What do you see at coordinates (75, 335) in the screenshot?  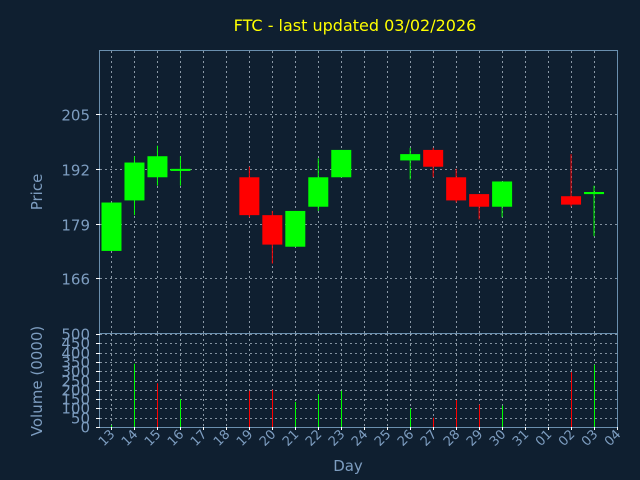 I see `volume-tick-label: 500` at bounding box center [75, 335].